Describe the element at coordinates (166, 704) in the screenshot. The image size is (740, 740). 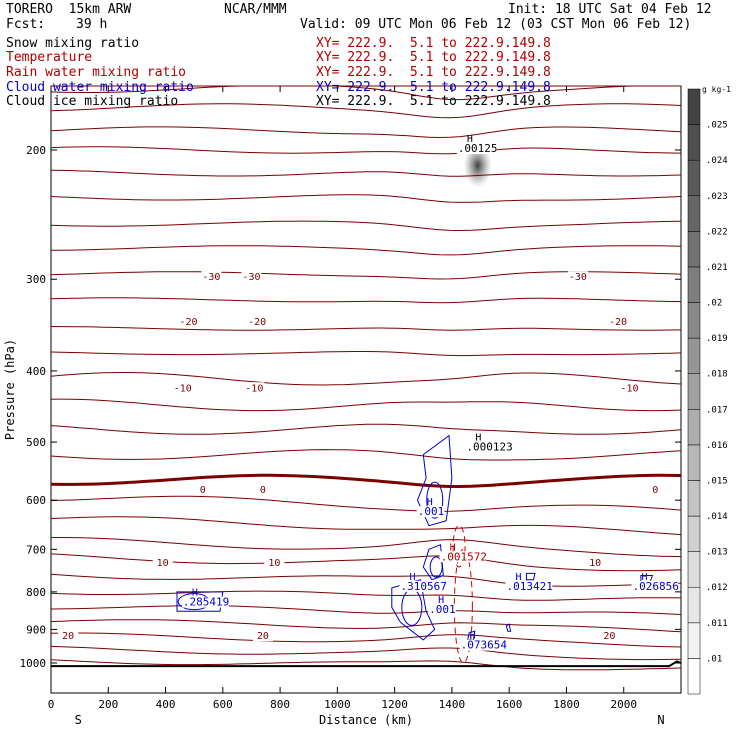
I see `x-tick-label: 400` at that location.